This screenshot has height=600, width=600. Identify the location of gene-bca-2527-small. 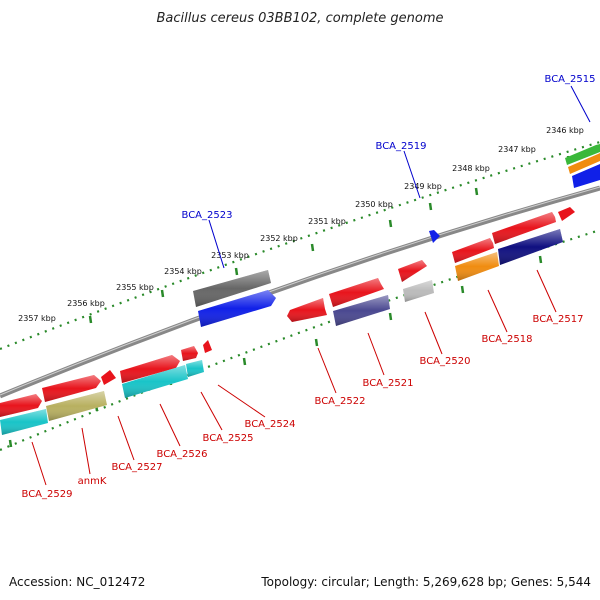
(108, 377).